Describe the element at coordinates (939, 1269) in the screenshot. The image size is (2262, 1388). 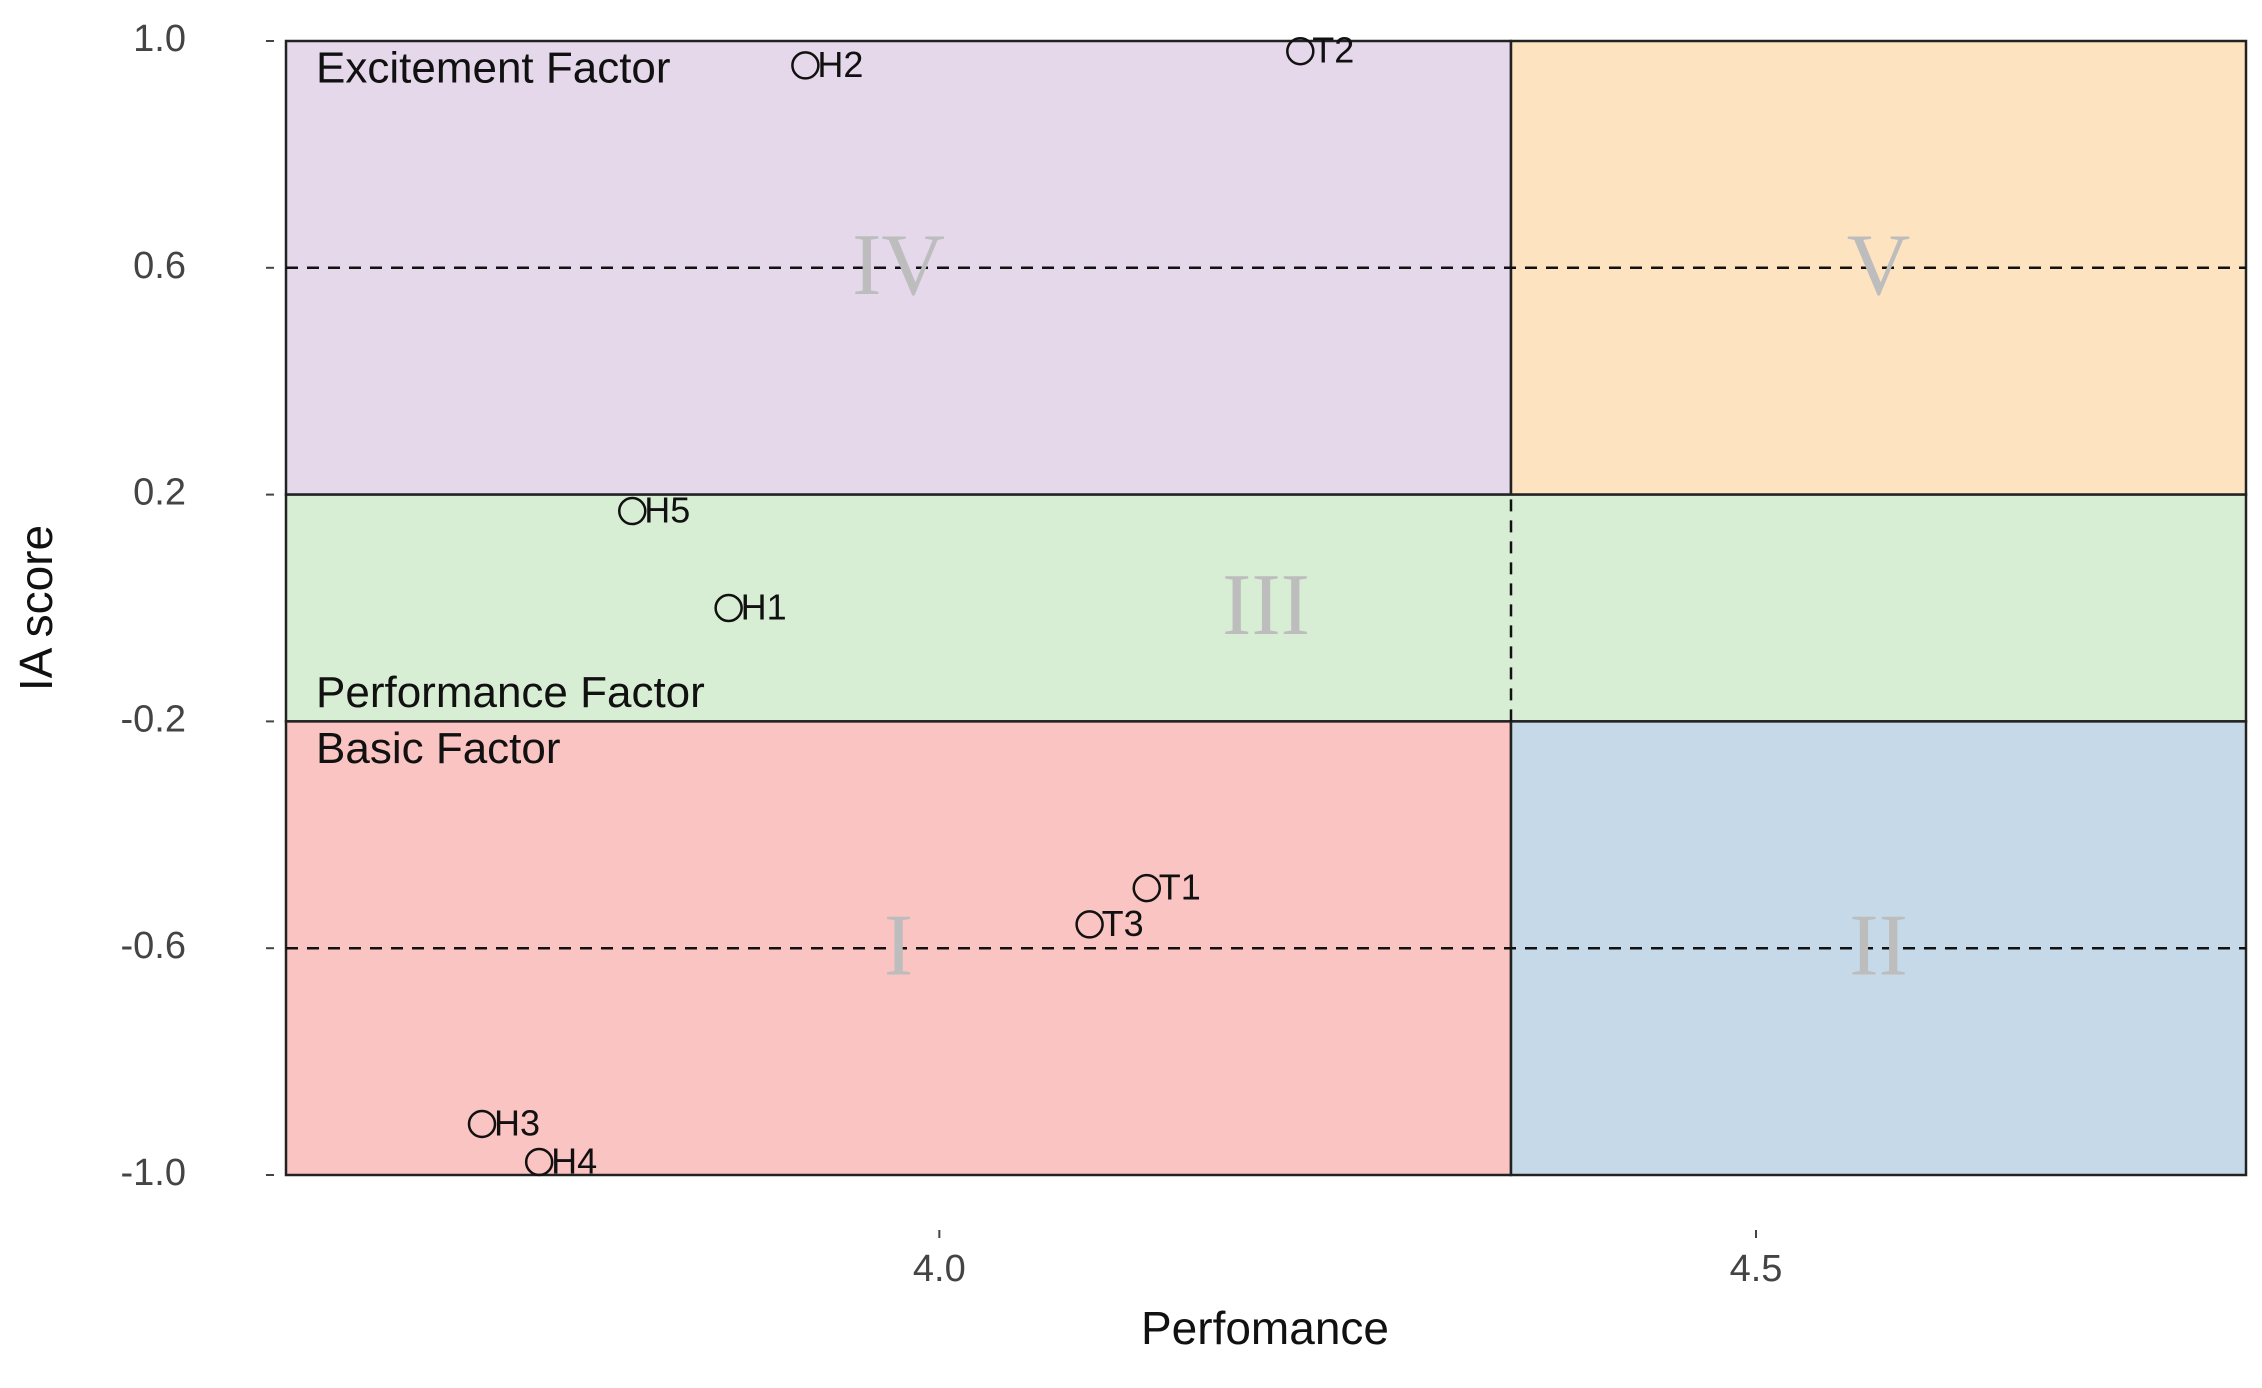
I see `x-tick-label: 4.0` at that location.